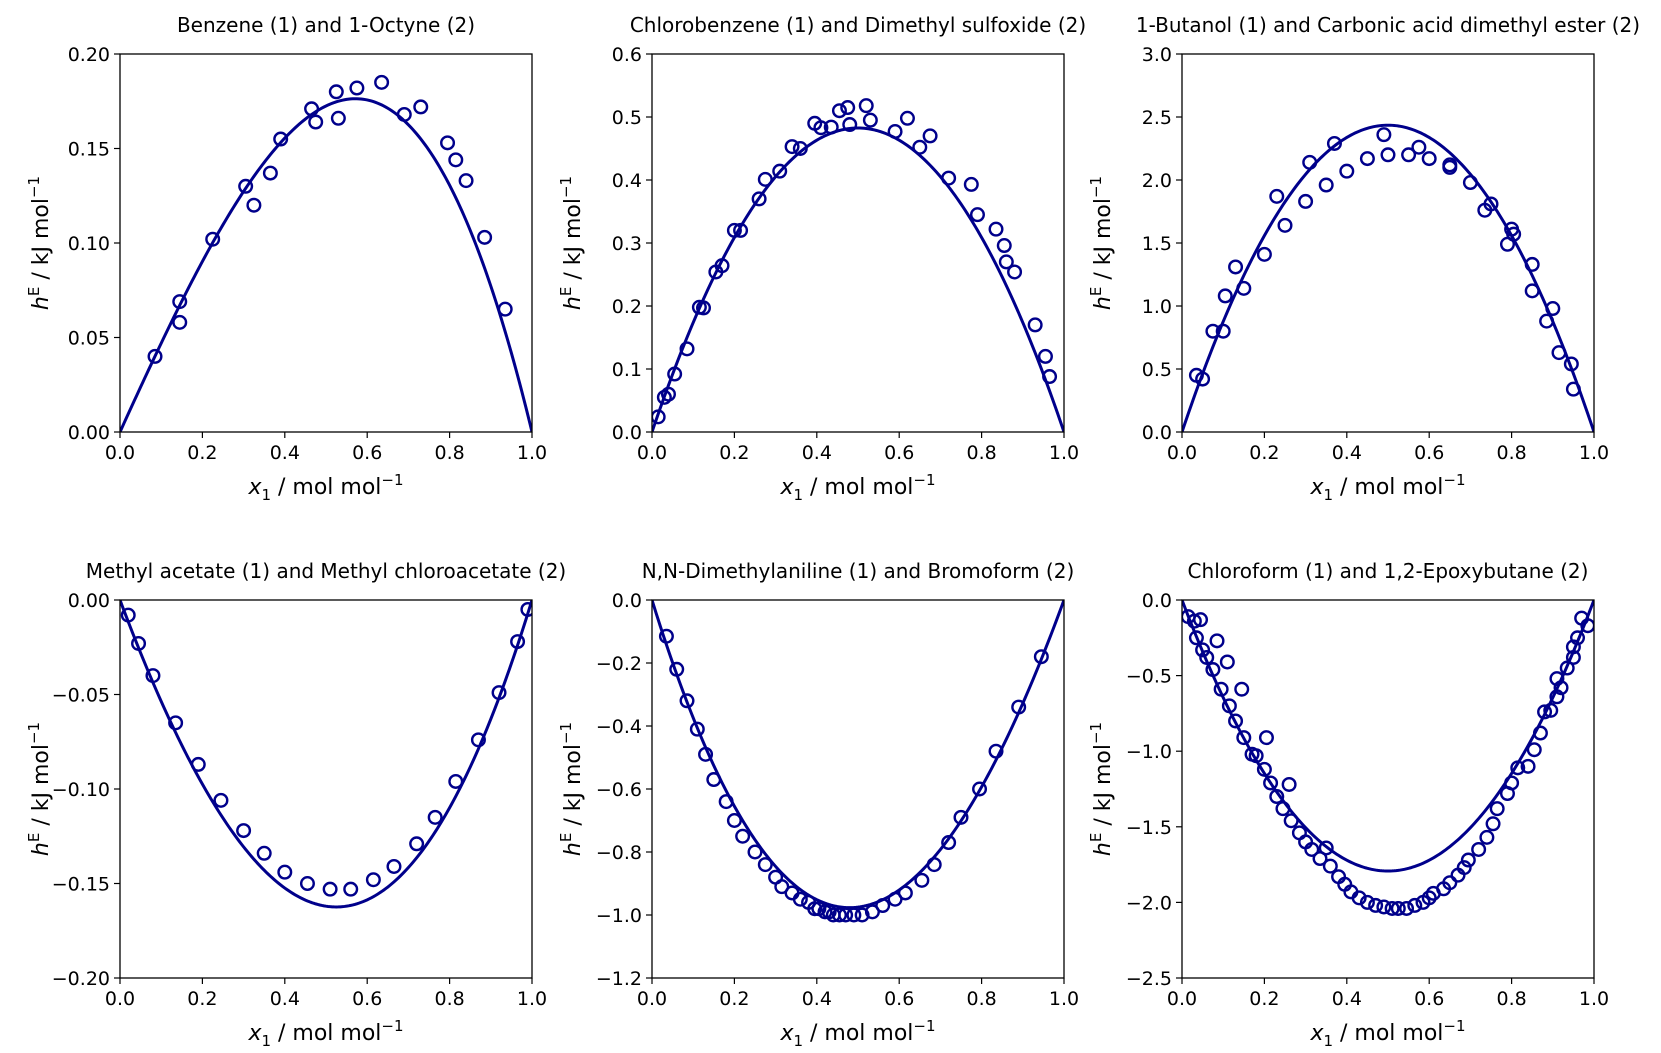 This screenshot has height=1053, width=1661. I want to click on y-tick-label: 0.0, so click(1157, 601).